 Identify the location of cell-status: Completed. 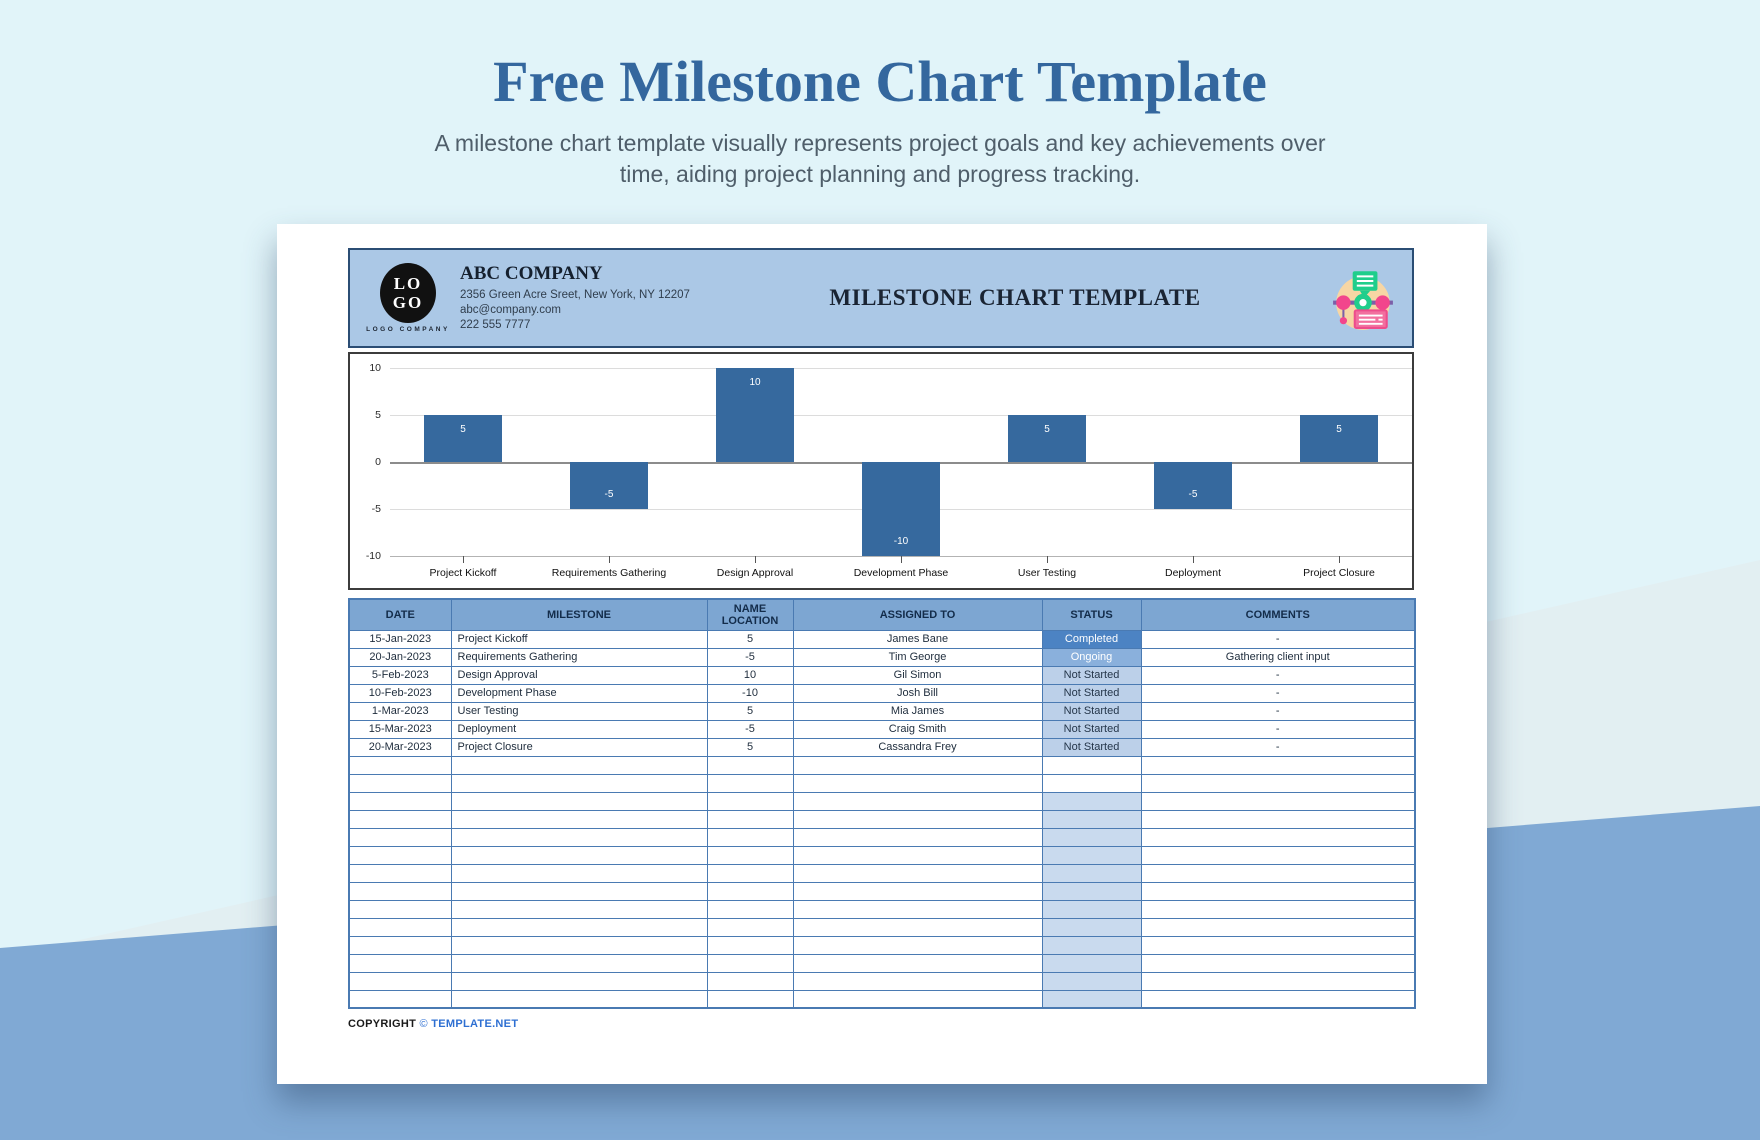
(1091, 639).